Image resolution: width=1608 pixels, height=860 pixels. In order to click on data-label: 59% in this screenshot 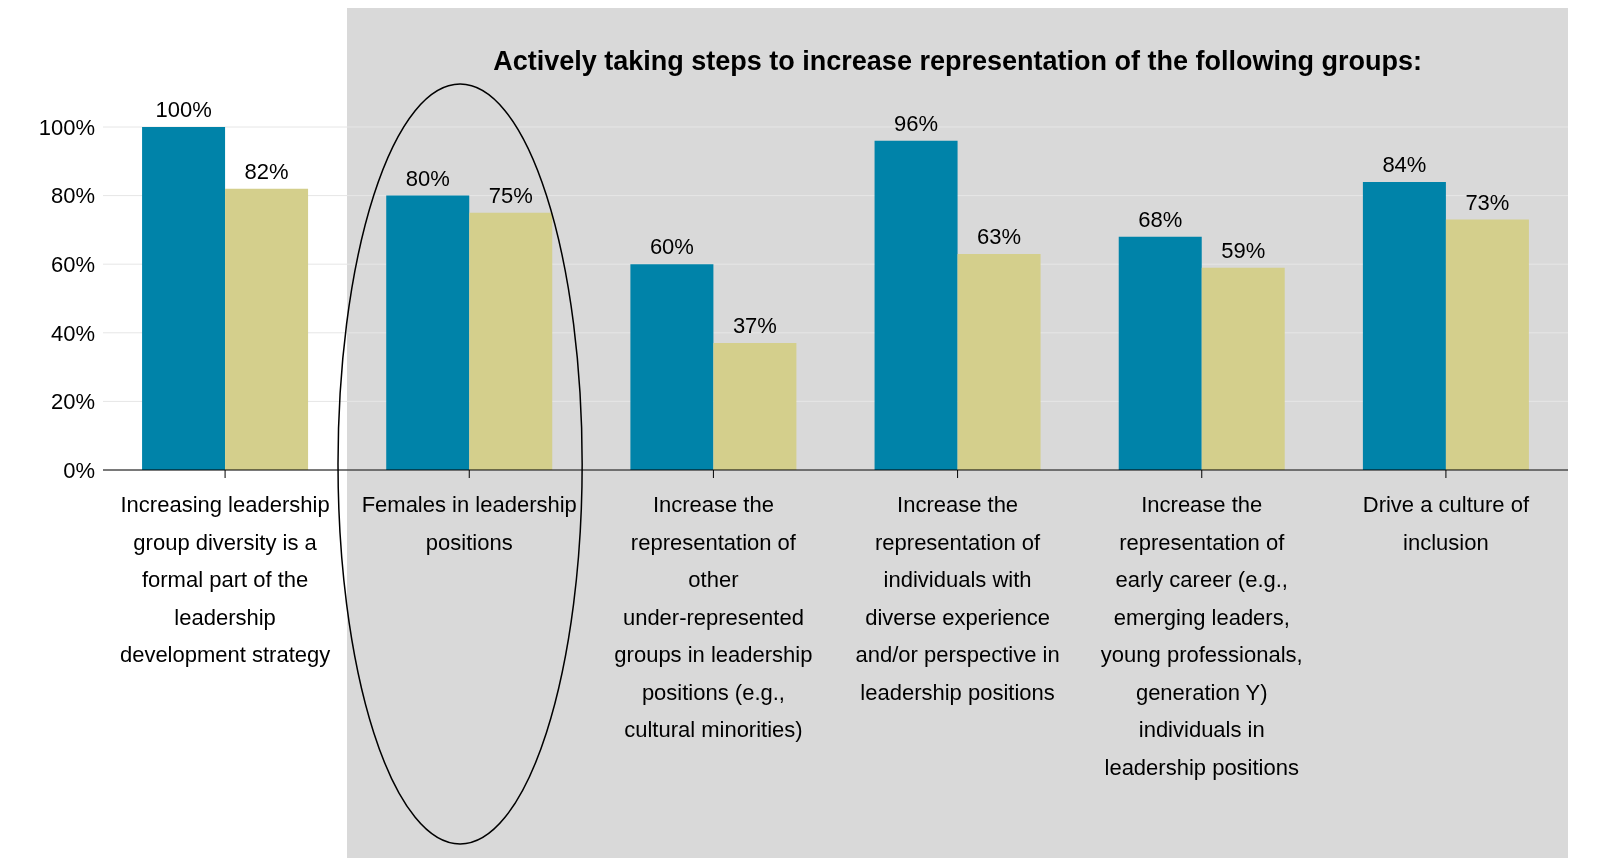, I will do `click(1243, 250)`.